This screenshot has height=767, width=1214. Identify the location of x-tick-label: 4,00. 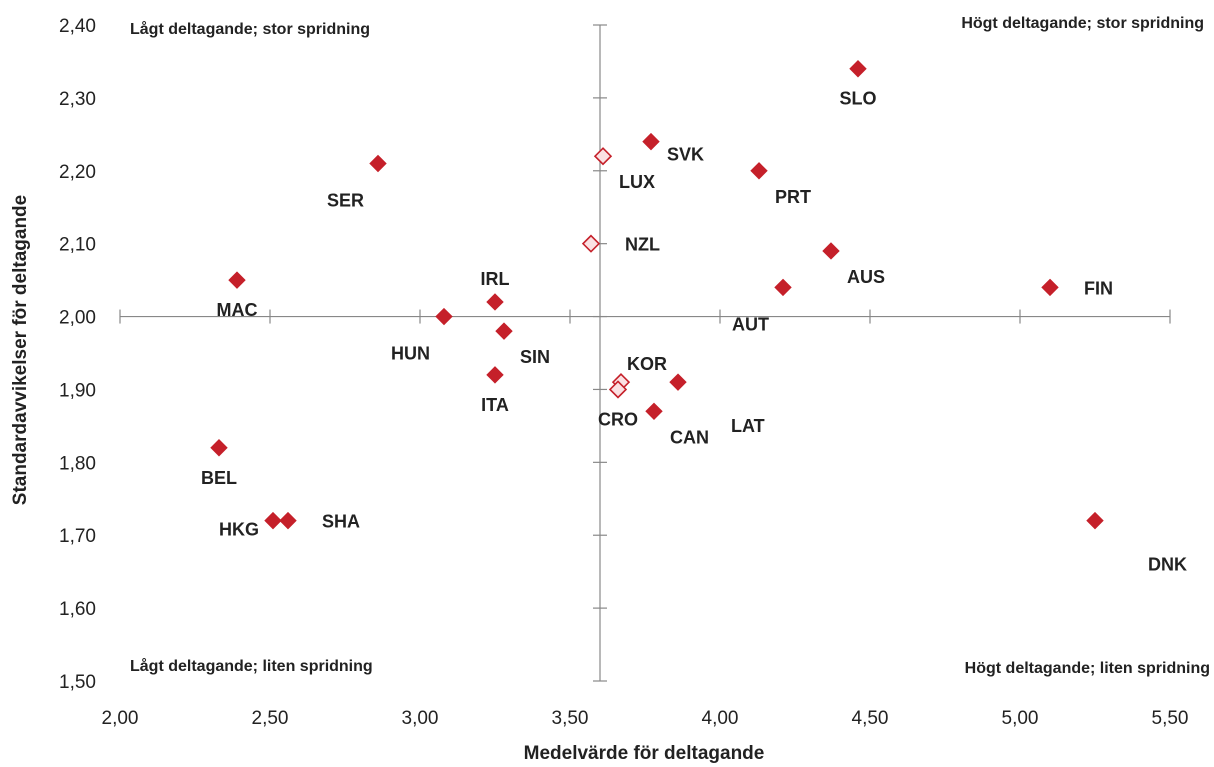
(720, 718).